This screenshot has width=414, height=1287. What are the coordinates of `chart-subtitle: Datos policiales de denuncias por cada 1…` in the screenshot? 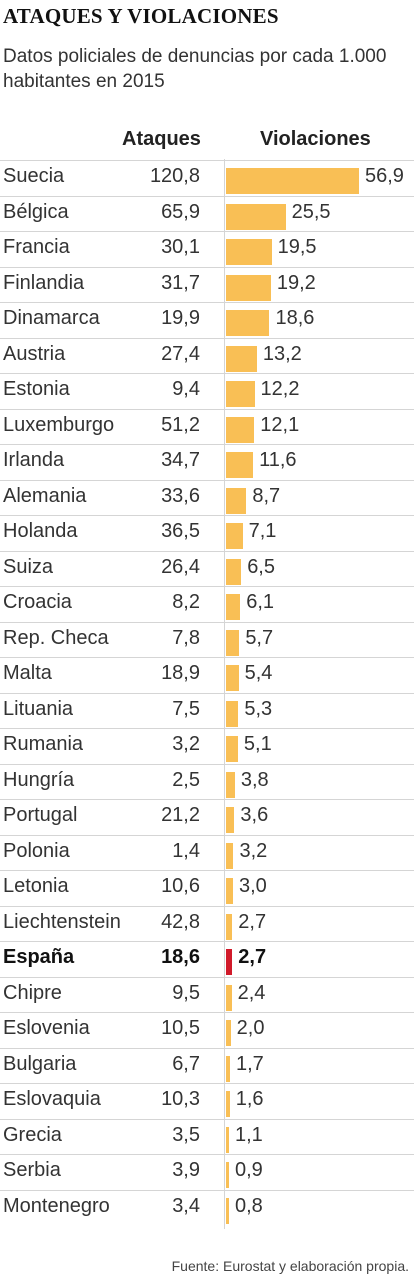 It's located at (195, 69).